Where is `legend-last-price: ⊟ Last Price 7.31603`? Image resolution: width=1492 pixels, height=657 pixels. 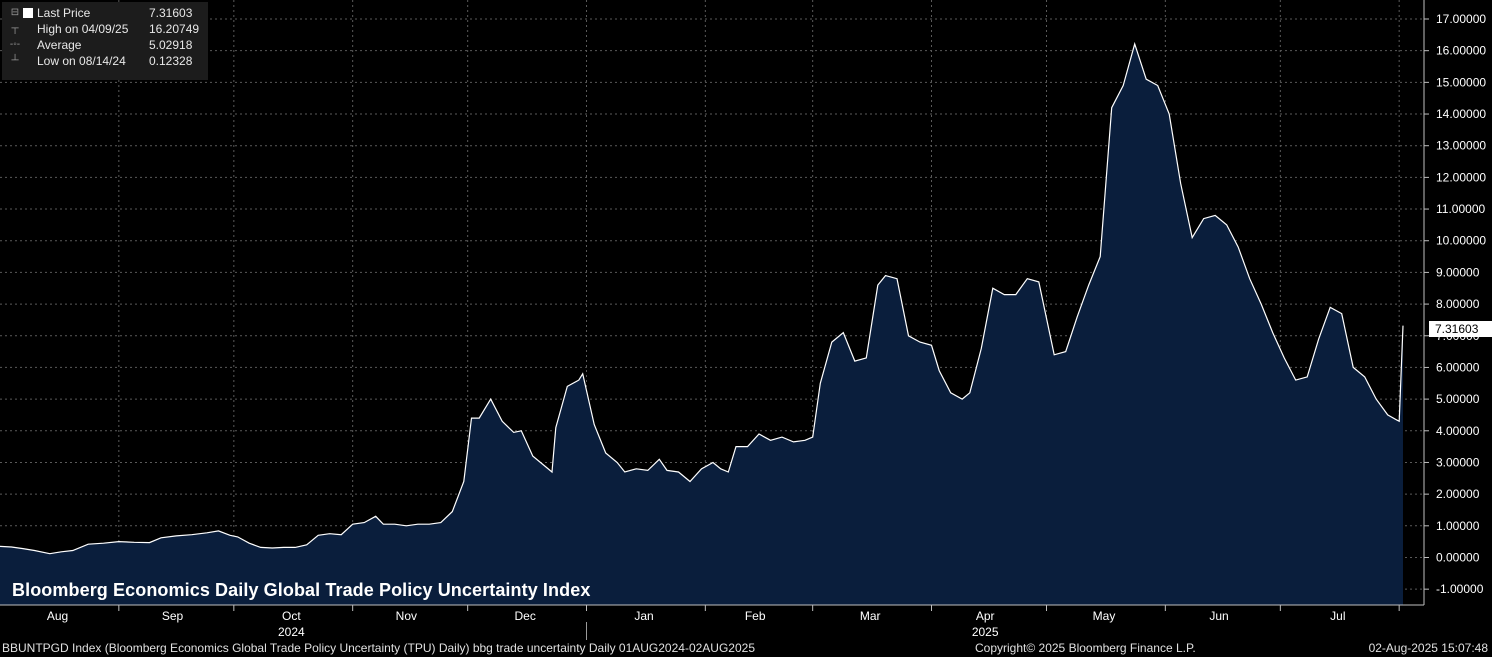 legend-last-price: ⊟ Last Price 7.31603 is located at coordinates (105, 13).